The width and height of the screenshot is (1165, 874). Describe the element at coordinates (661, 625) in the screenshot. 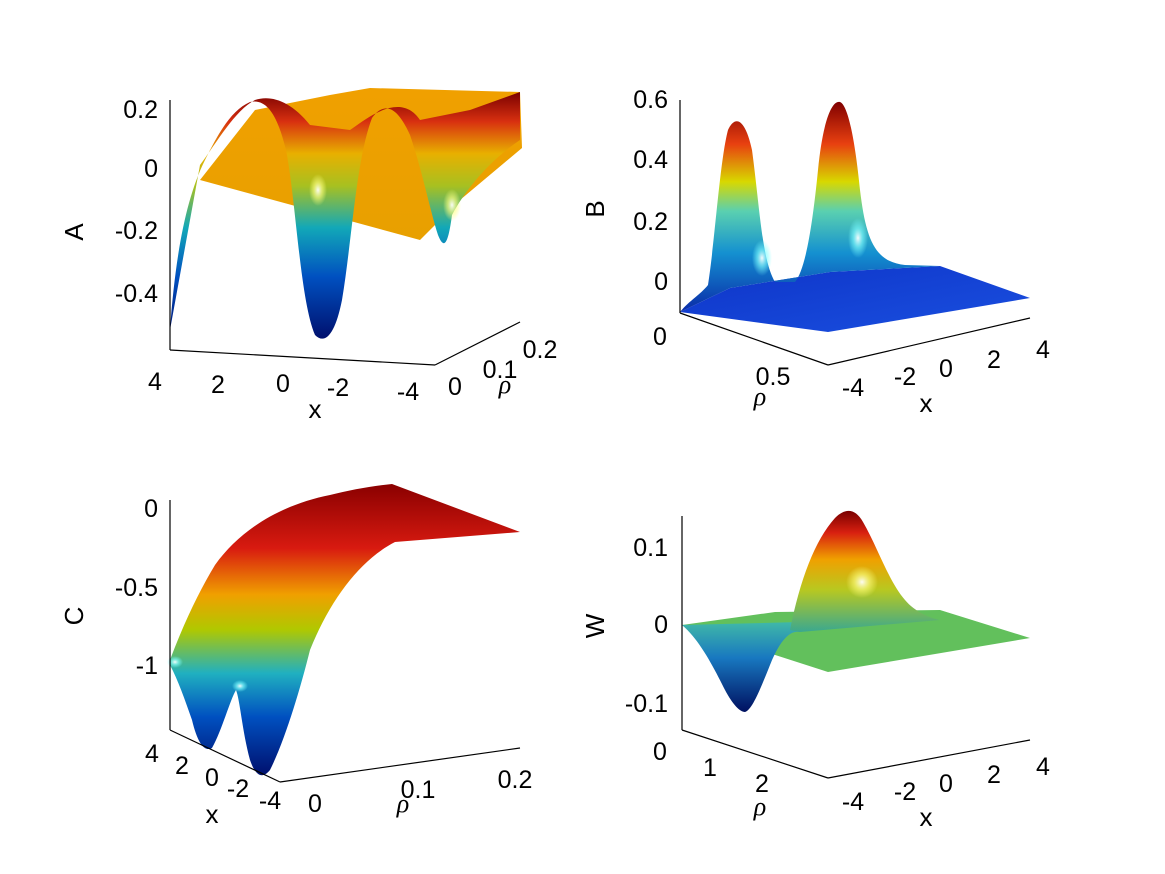

I see `w-ztick-1: 0` at that location.